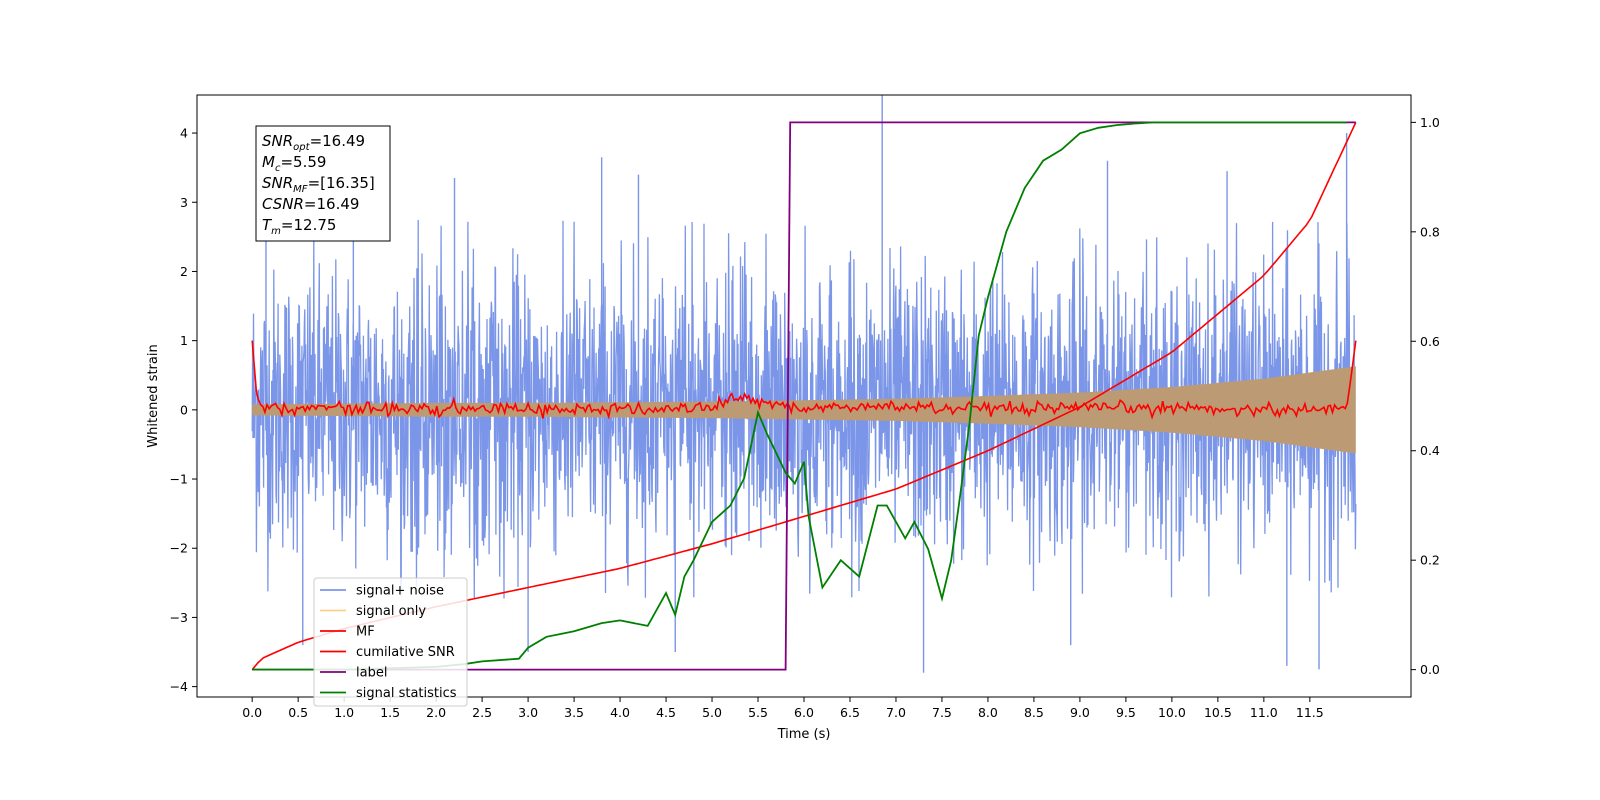 The height and width of the screenshot is (800, 1600). I want to click on y-tick-label: −4, so click(179, 686).